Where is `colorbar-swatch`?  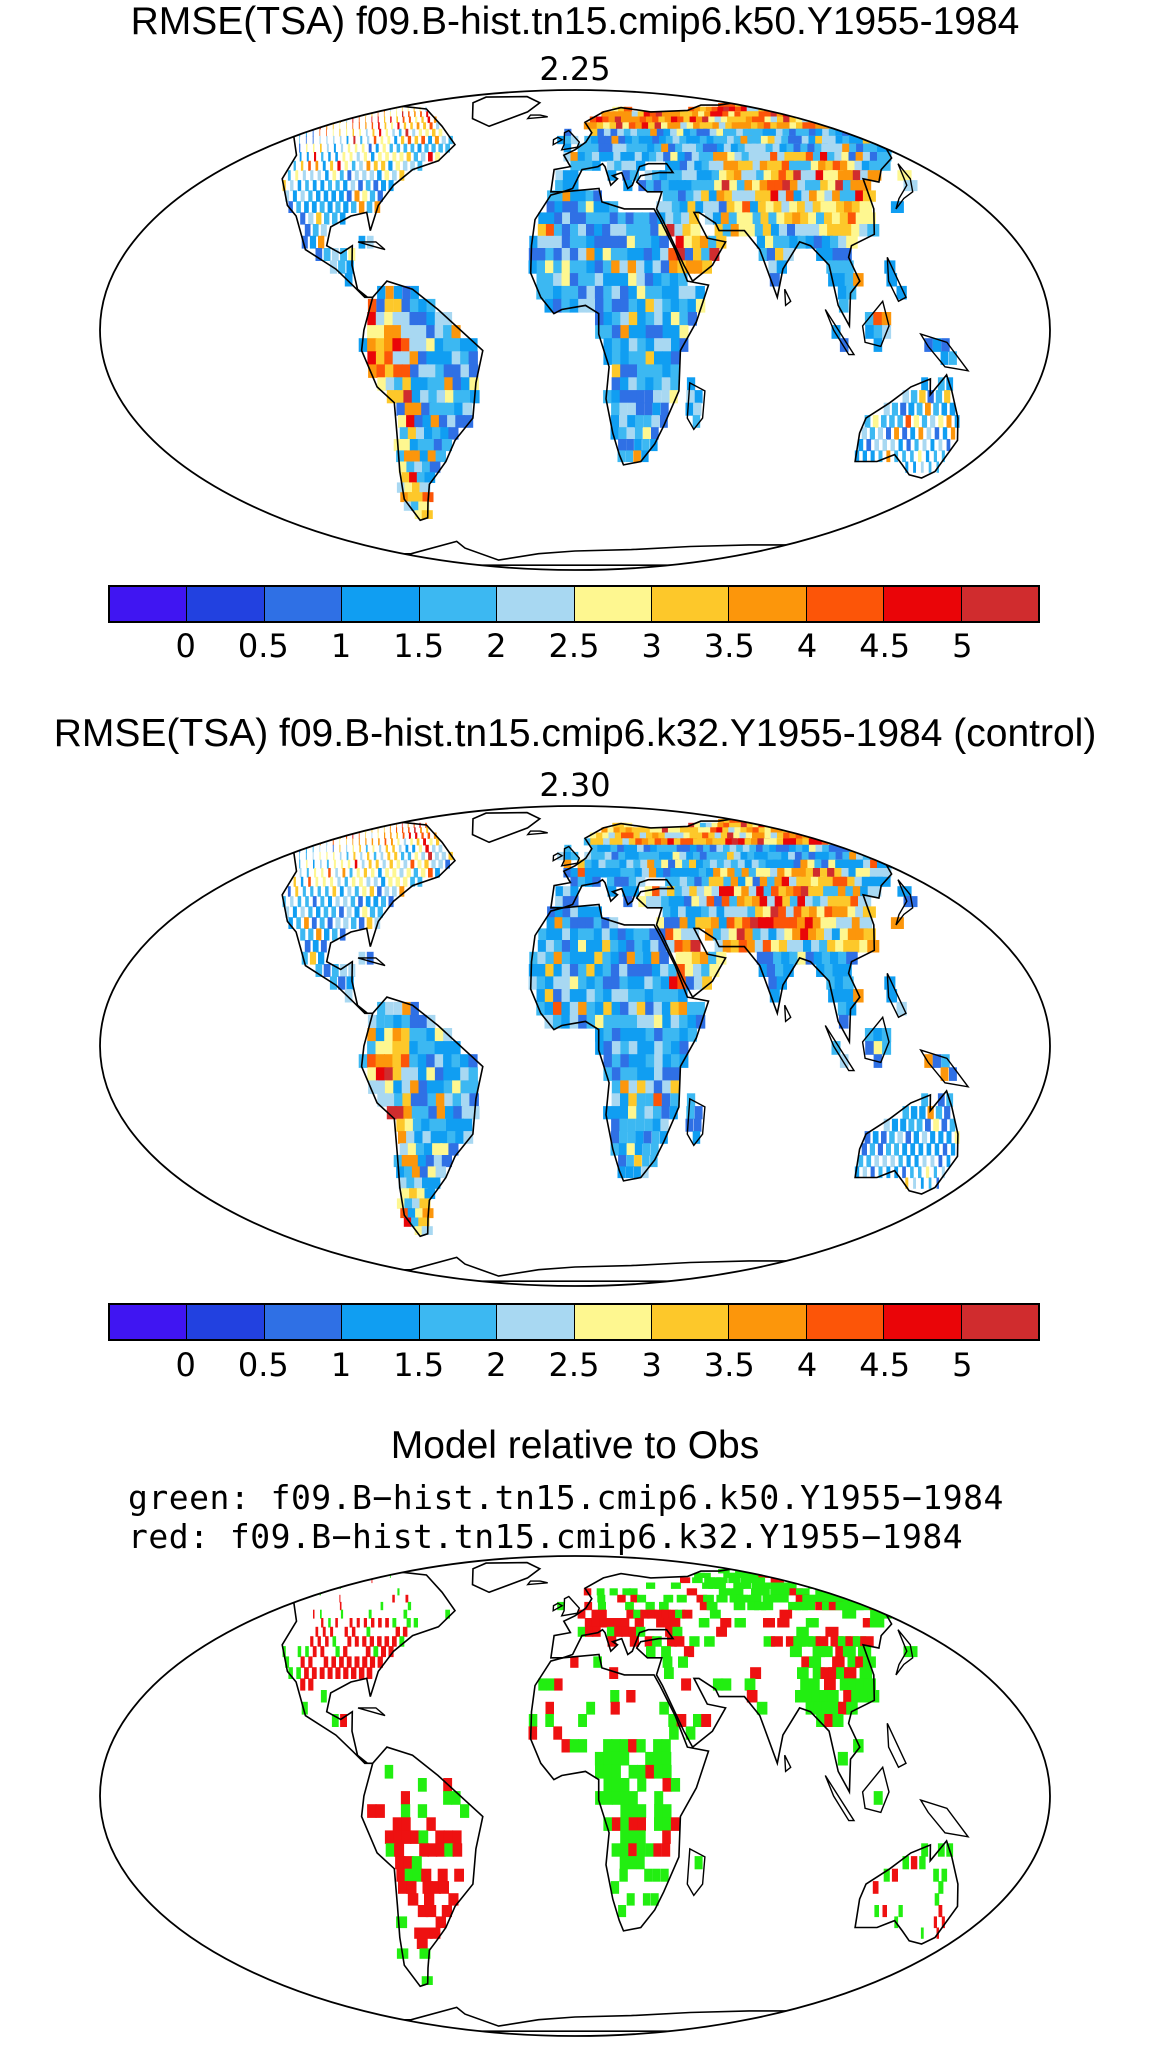
colorbar-swatch is located at coordinates (845, 604).